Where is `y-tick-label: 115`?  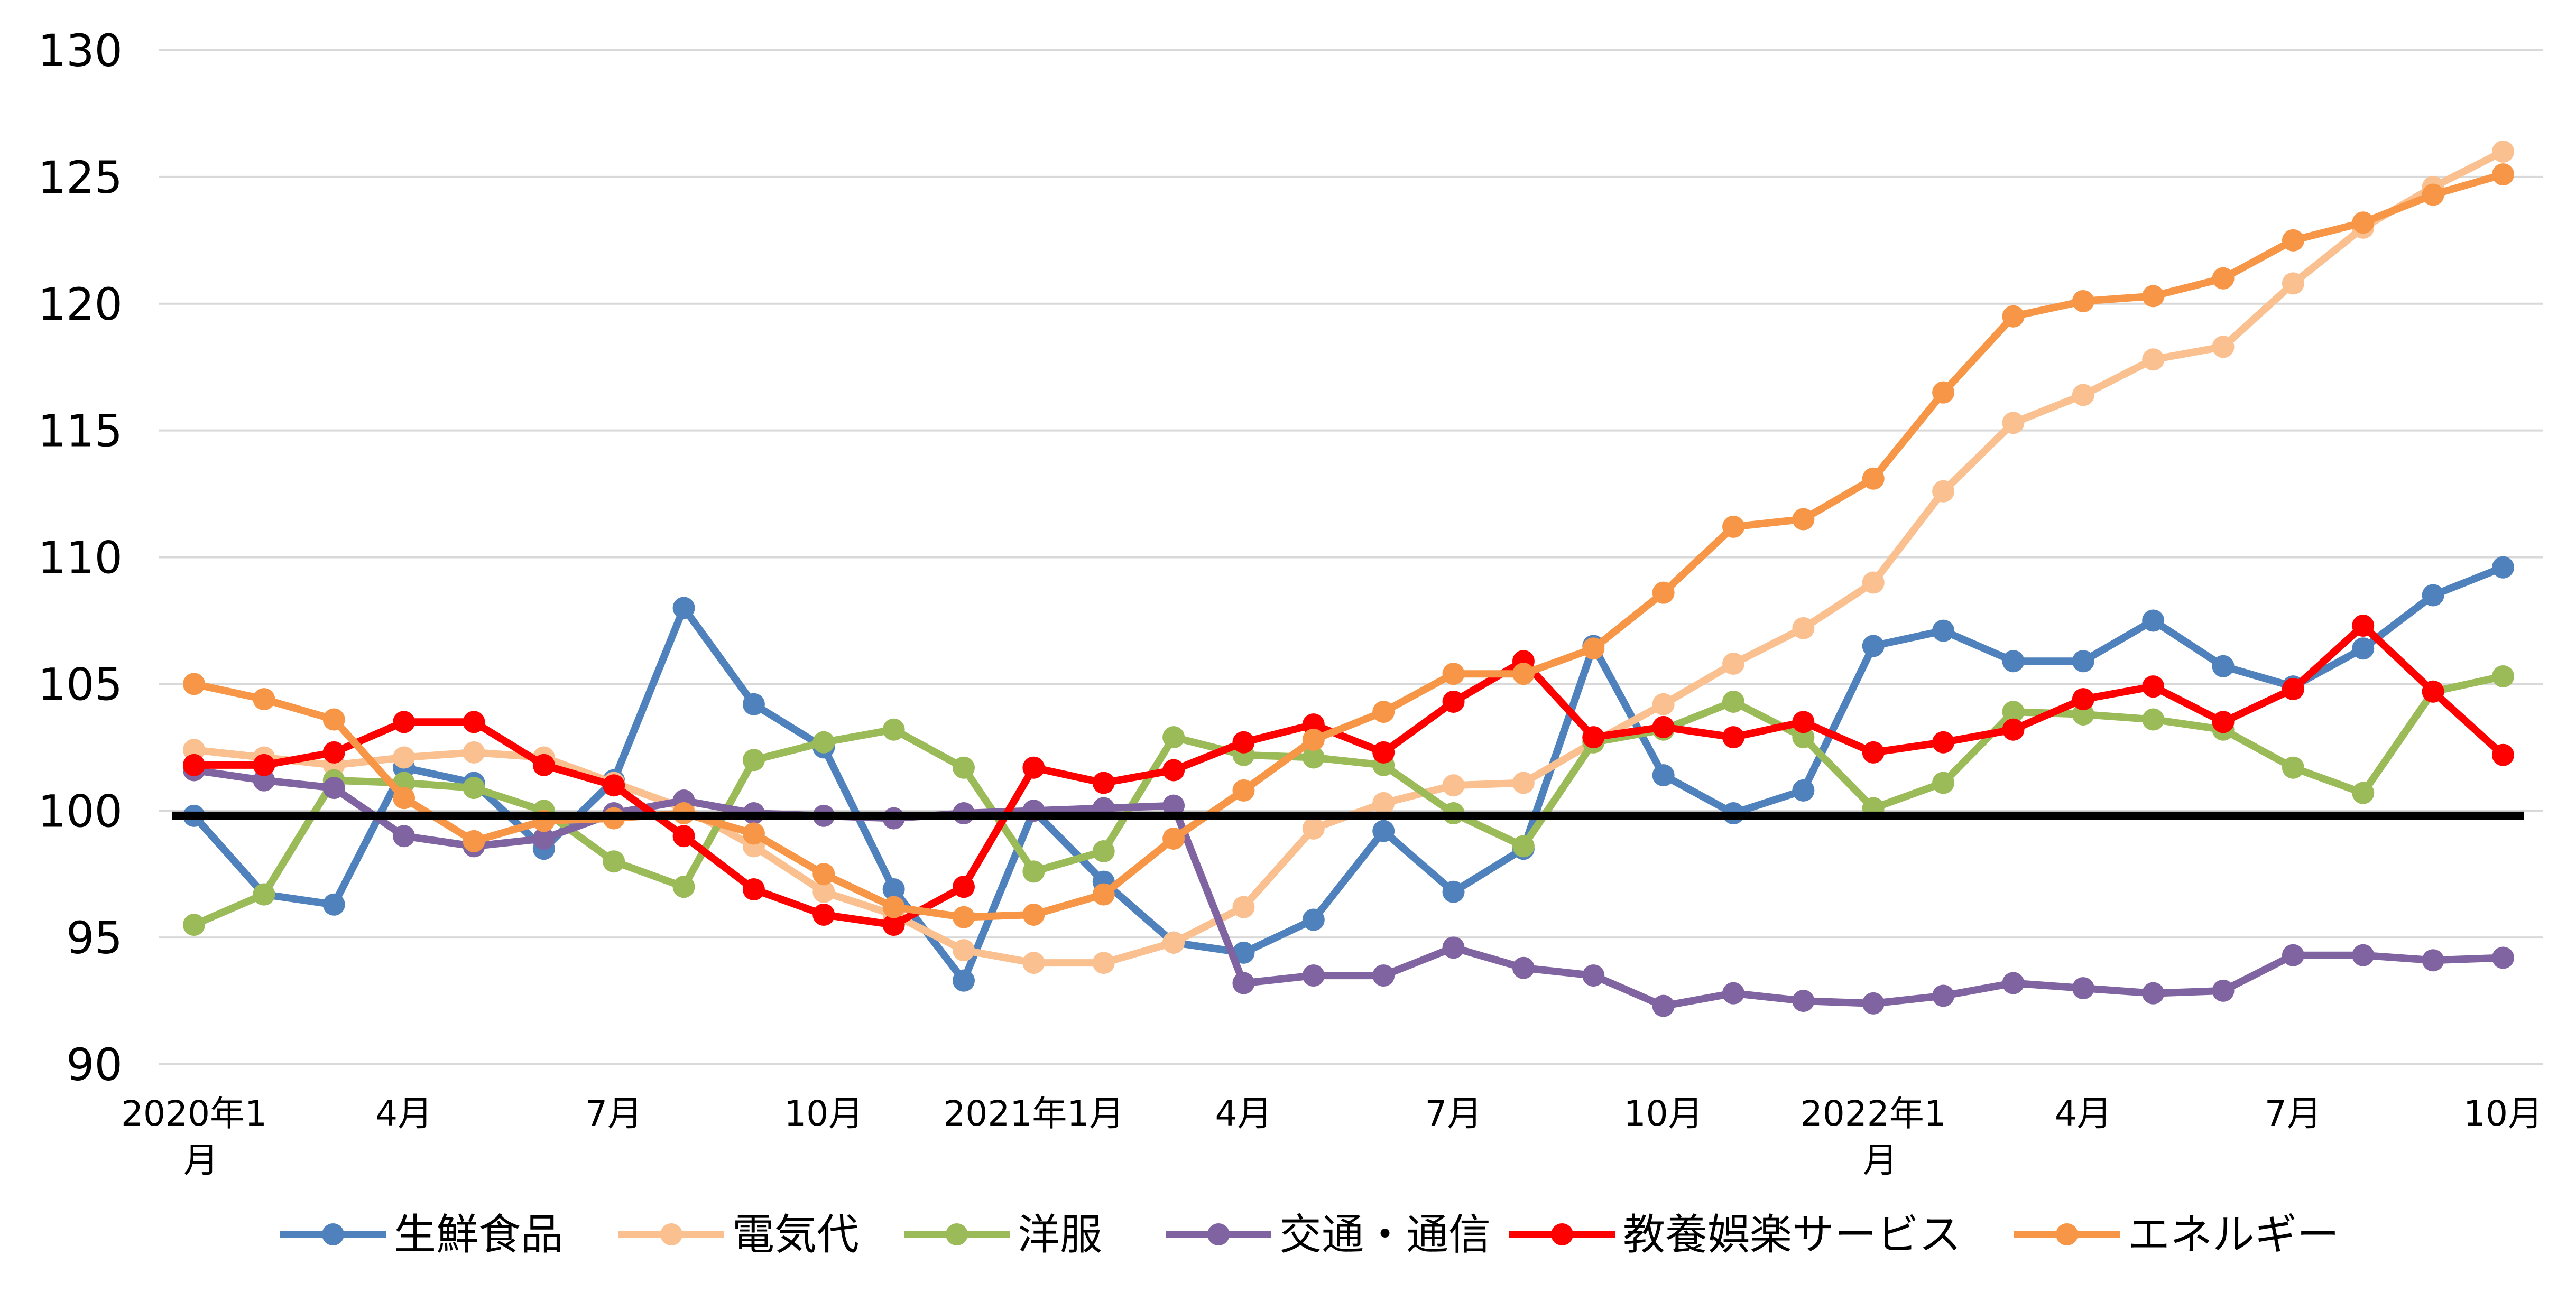 y-tick-label: 115 is located at coordinates (80, 431).